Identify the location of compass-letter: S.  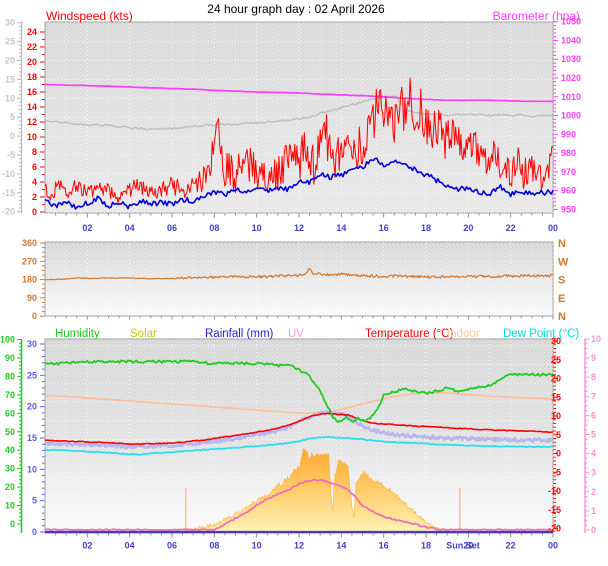
(561, 281).